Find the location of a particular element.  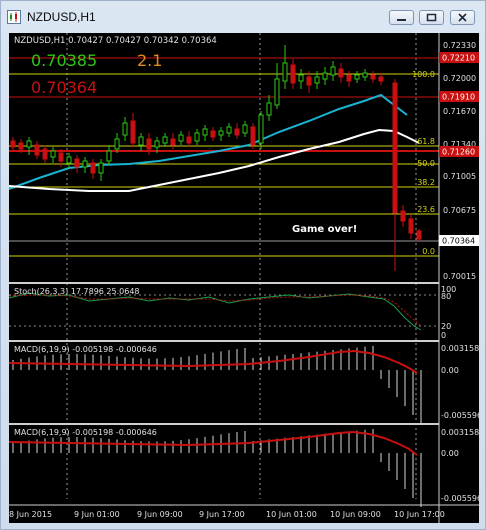

level-tag-text: 0.72210 is located at coordinates (458, 58).